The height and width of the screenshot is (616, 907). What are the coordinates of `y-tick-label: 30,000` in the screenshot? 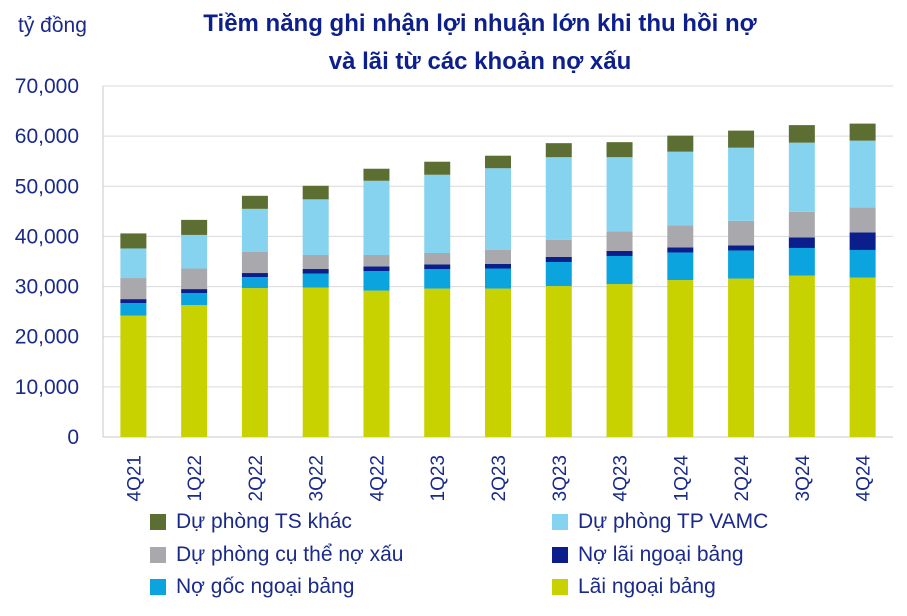 It's located at (47, 287).